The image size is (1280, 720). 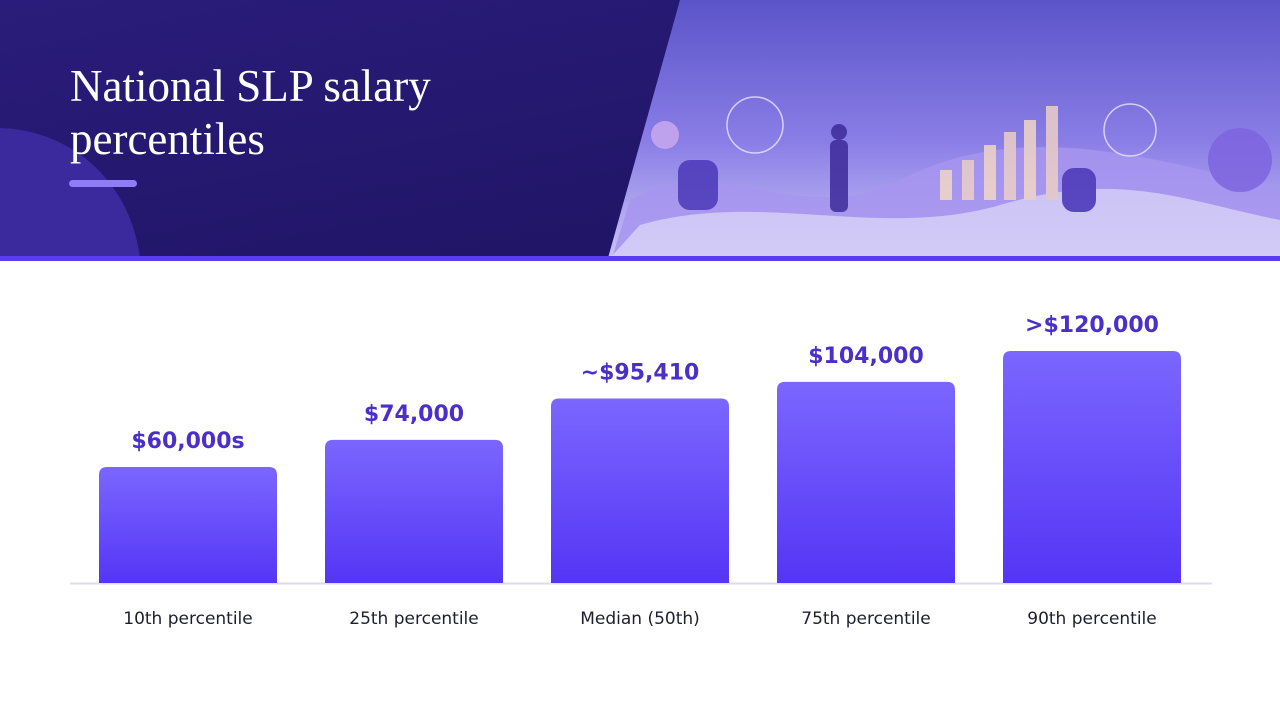 What do you see at coordinates (1092, 325) in the screenshot?
I see `value-label: >$120,000` at bounding box center [1092, 325].